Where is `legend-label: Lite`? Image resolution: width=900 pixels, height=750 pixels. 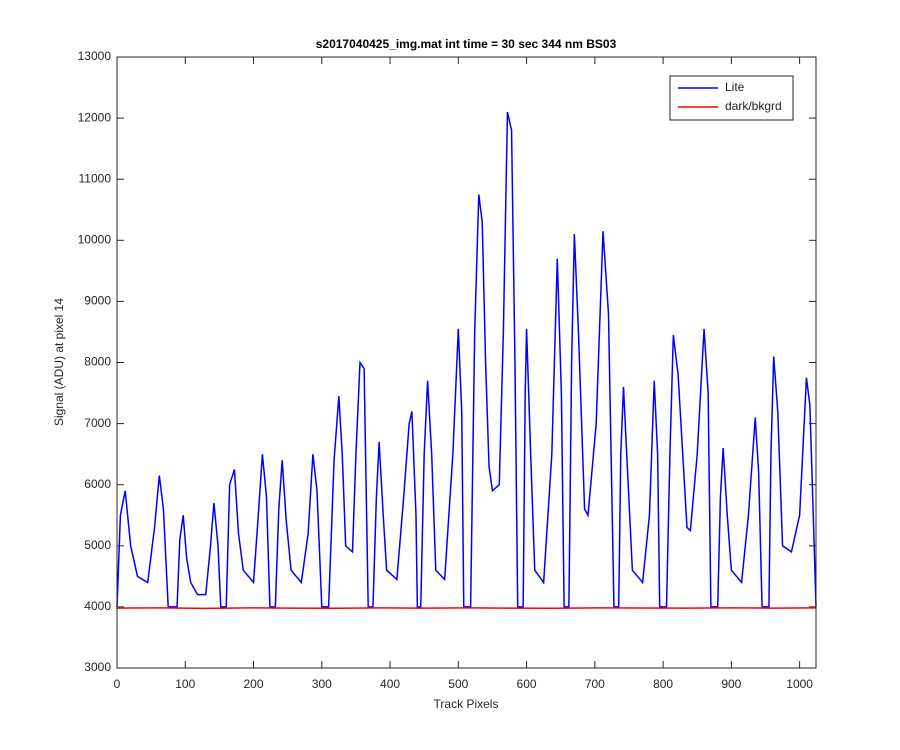
legend-label: Lite is located at coordinates (735, 87).